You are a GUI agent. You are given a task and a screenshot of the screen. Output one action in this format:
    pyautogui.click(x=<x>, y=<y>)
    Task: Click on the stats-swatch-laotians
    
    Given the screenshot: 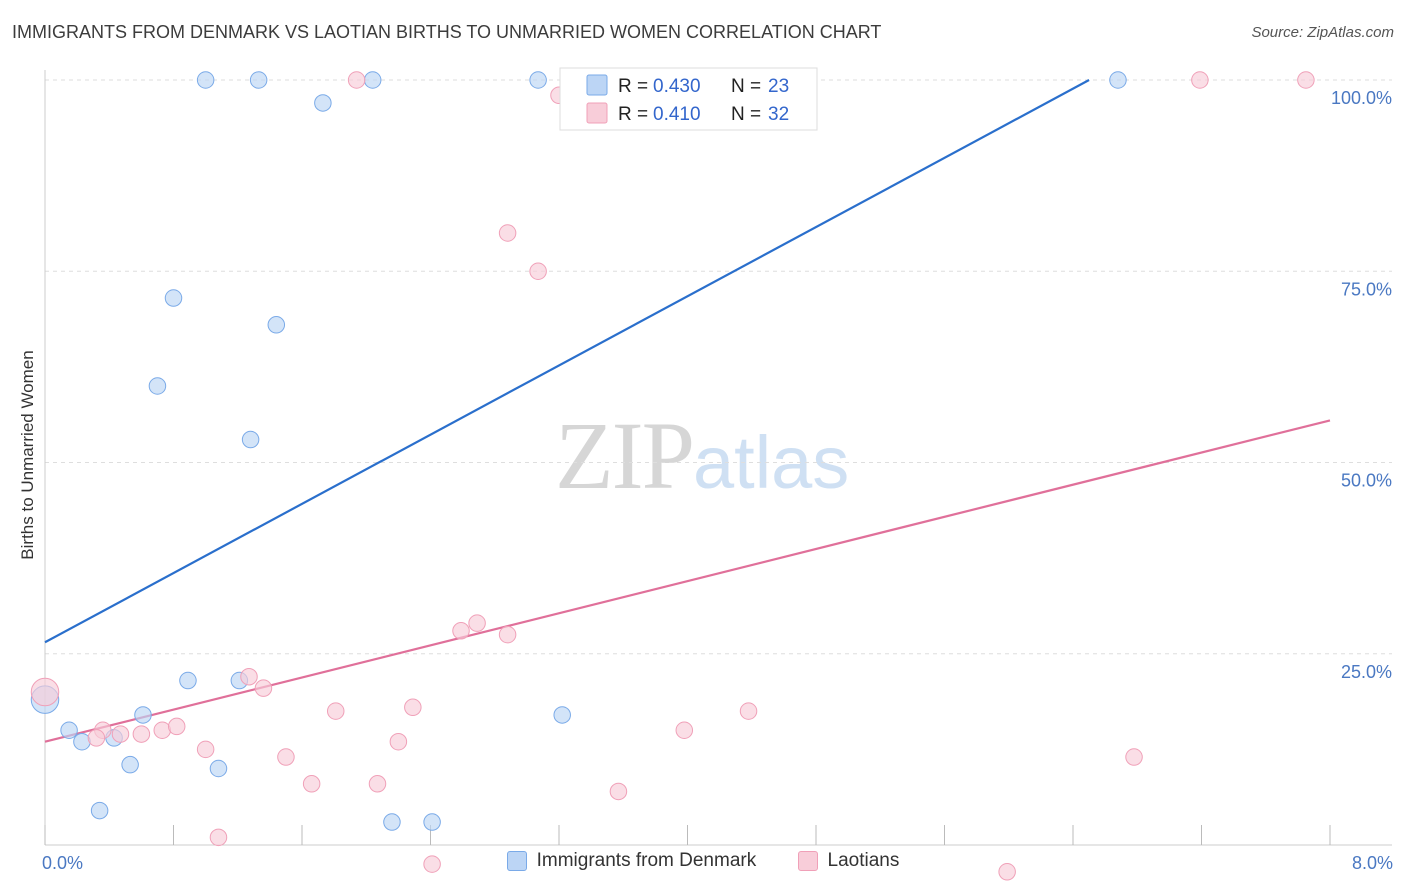 What is the action you would take?
    pyautogui.click(x=597, y=113)
    